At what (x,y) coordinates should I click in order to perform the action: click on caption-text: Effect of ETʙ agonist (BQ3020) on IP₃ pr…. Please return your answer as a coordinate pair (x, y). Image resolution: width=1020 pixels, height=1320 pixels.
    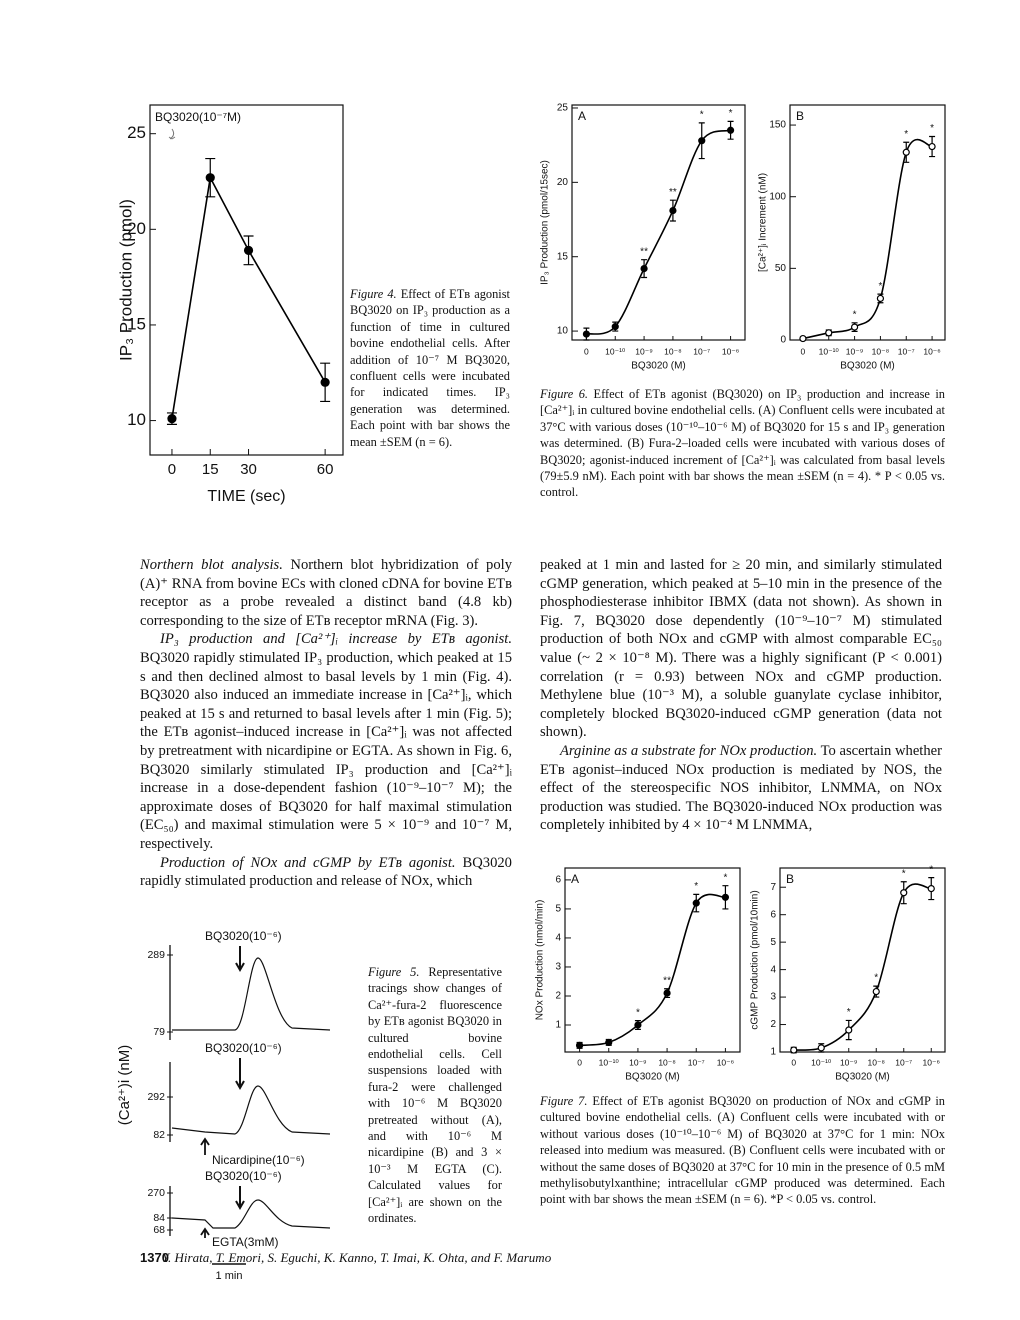
    Looking at the image, I should click on (743, 443).